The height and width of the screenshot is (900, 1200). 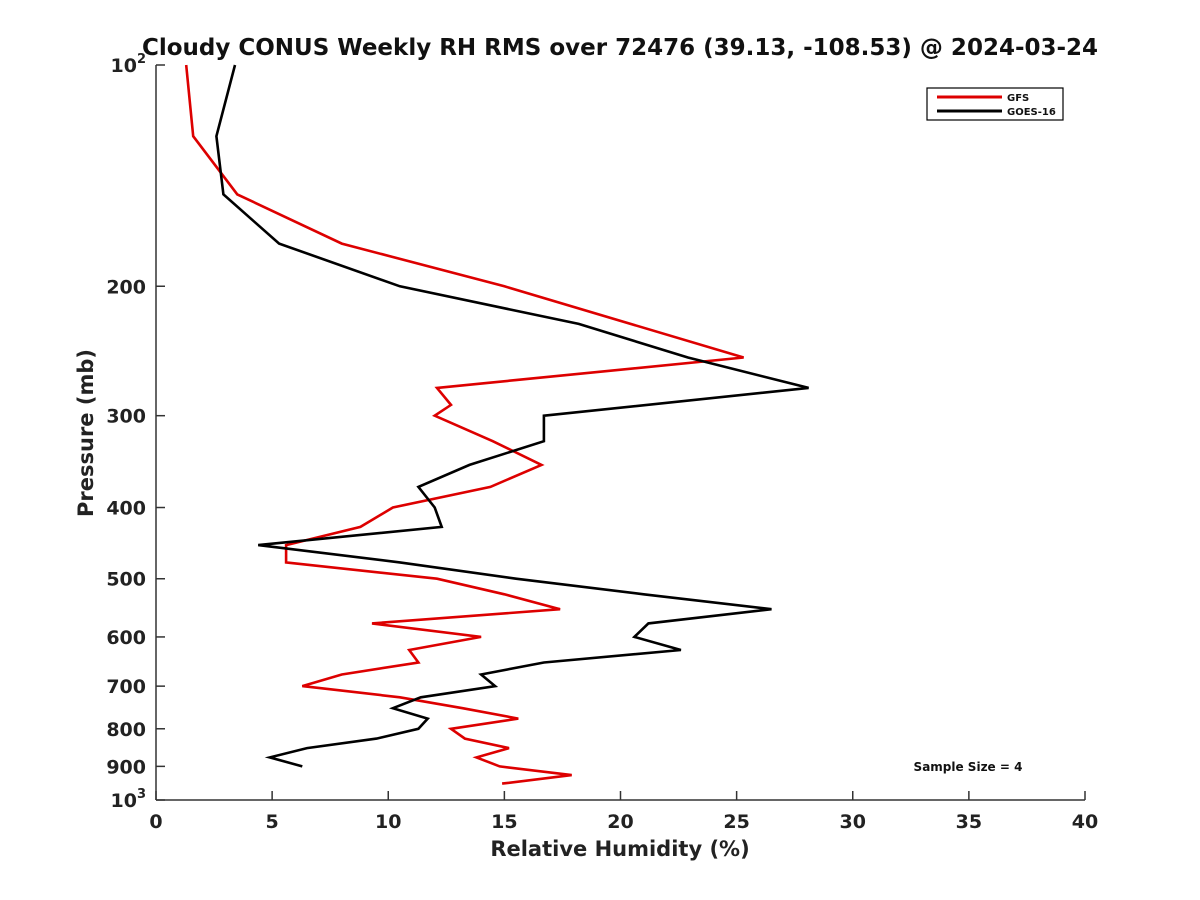 I want to click on sample-size-annotation: Sample Size = 4, so click(x=968, y=767).